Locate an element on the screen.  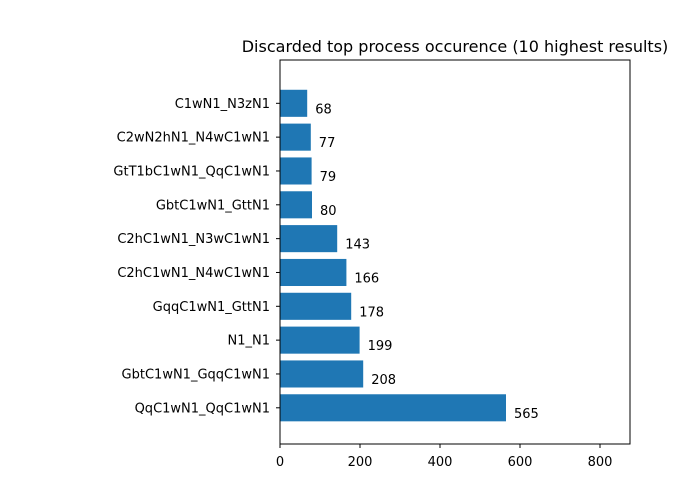
bar-value-label-8: 77 is located at coordinates (327, 143).